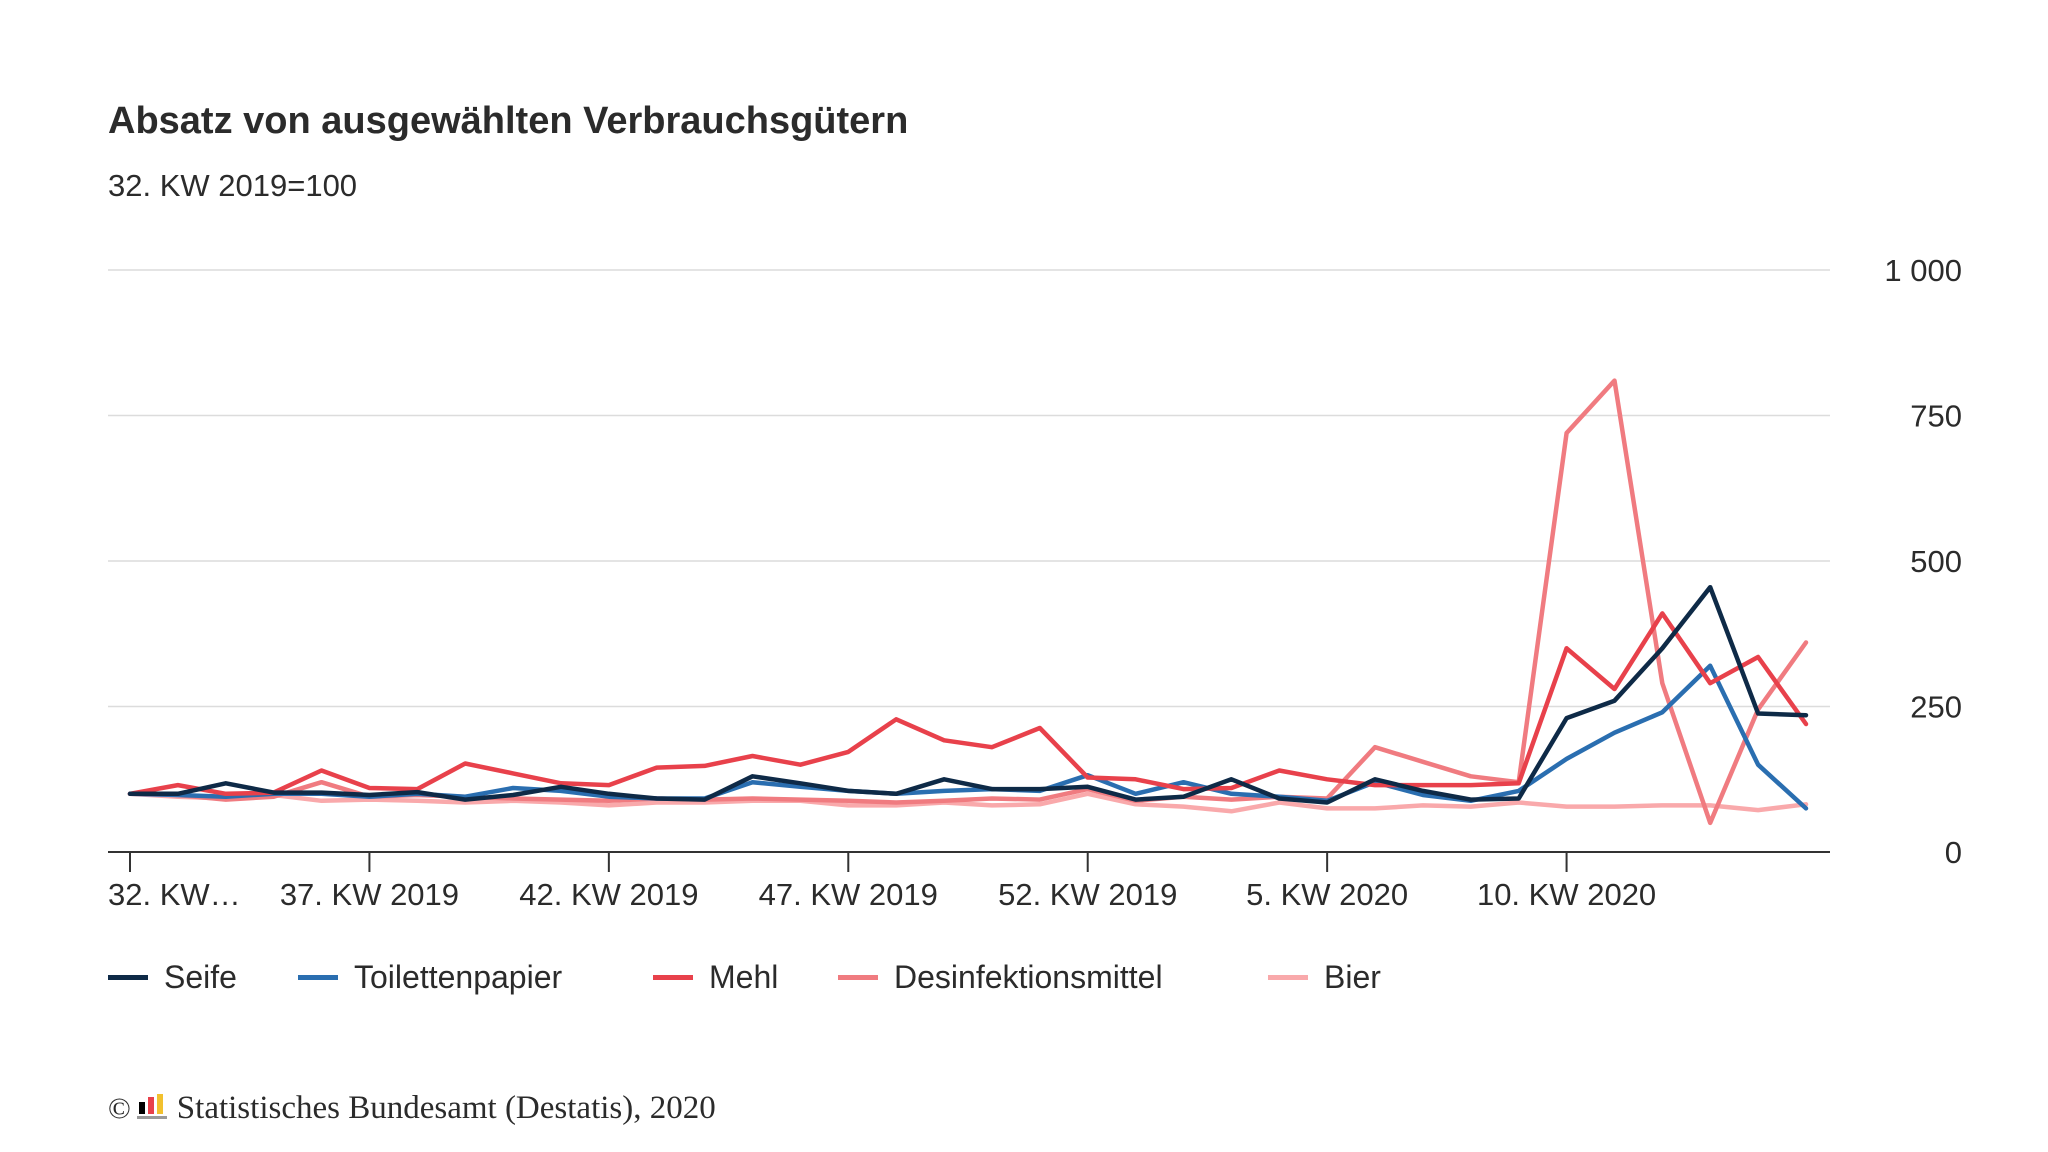  Describe the element at coordinates (446, 1108) in the screenshot. I see `source-text: Statistisches Bundesamt (Destatis), 2020` at that location.